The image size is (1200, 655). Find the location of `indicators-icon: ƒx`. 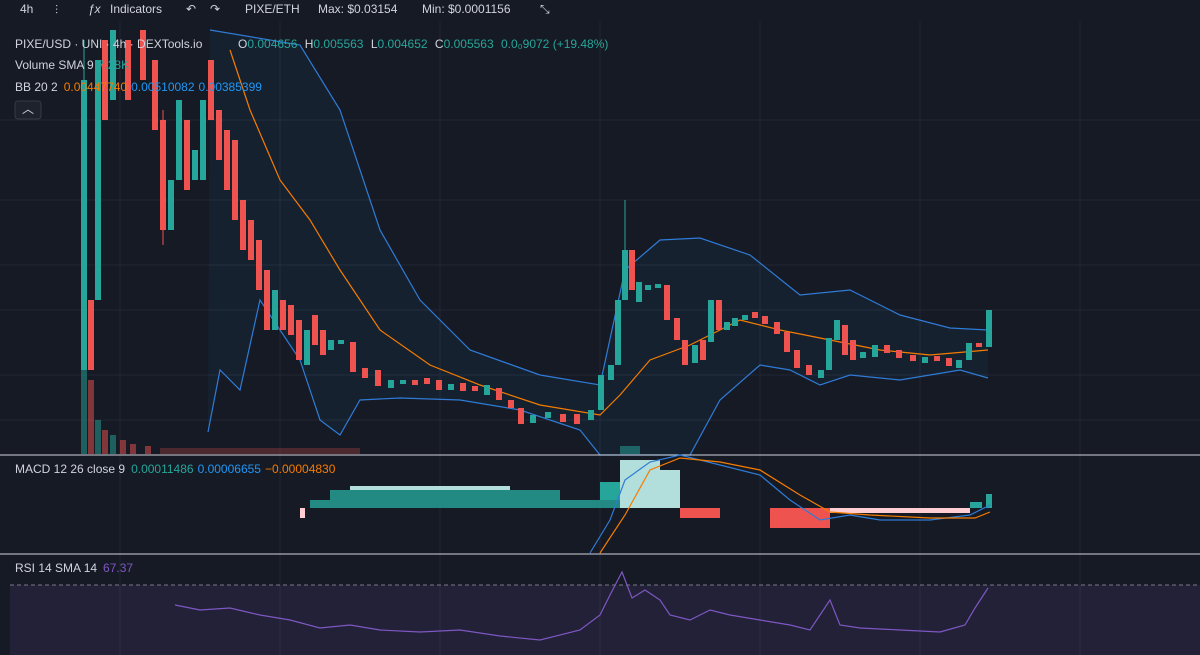

indicators-icon: ƒx is located at coordinates (95, 9).